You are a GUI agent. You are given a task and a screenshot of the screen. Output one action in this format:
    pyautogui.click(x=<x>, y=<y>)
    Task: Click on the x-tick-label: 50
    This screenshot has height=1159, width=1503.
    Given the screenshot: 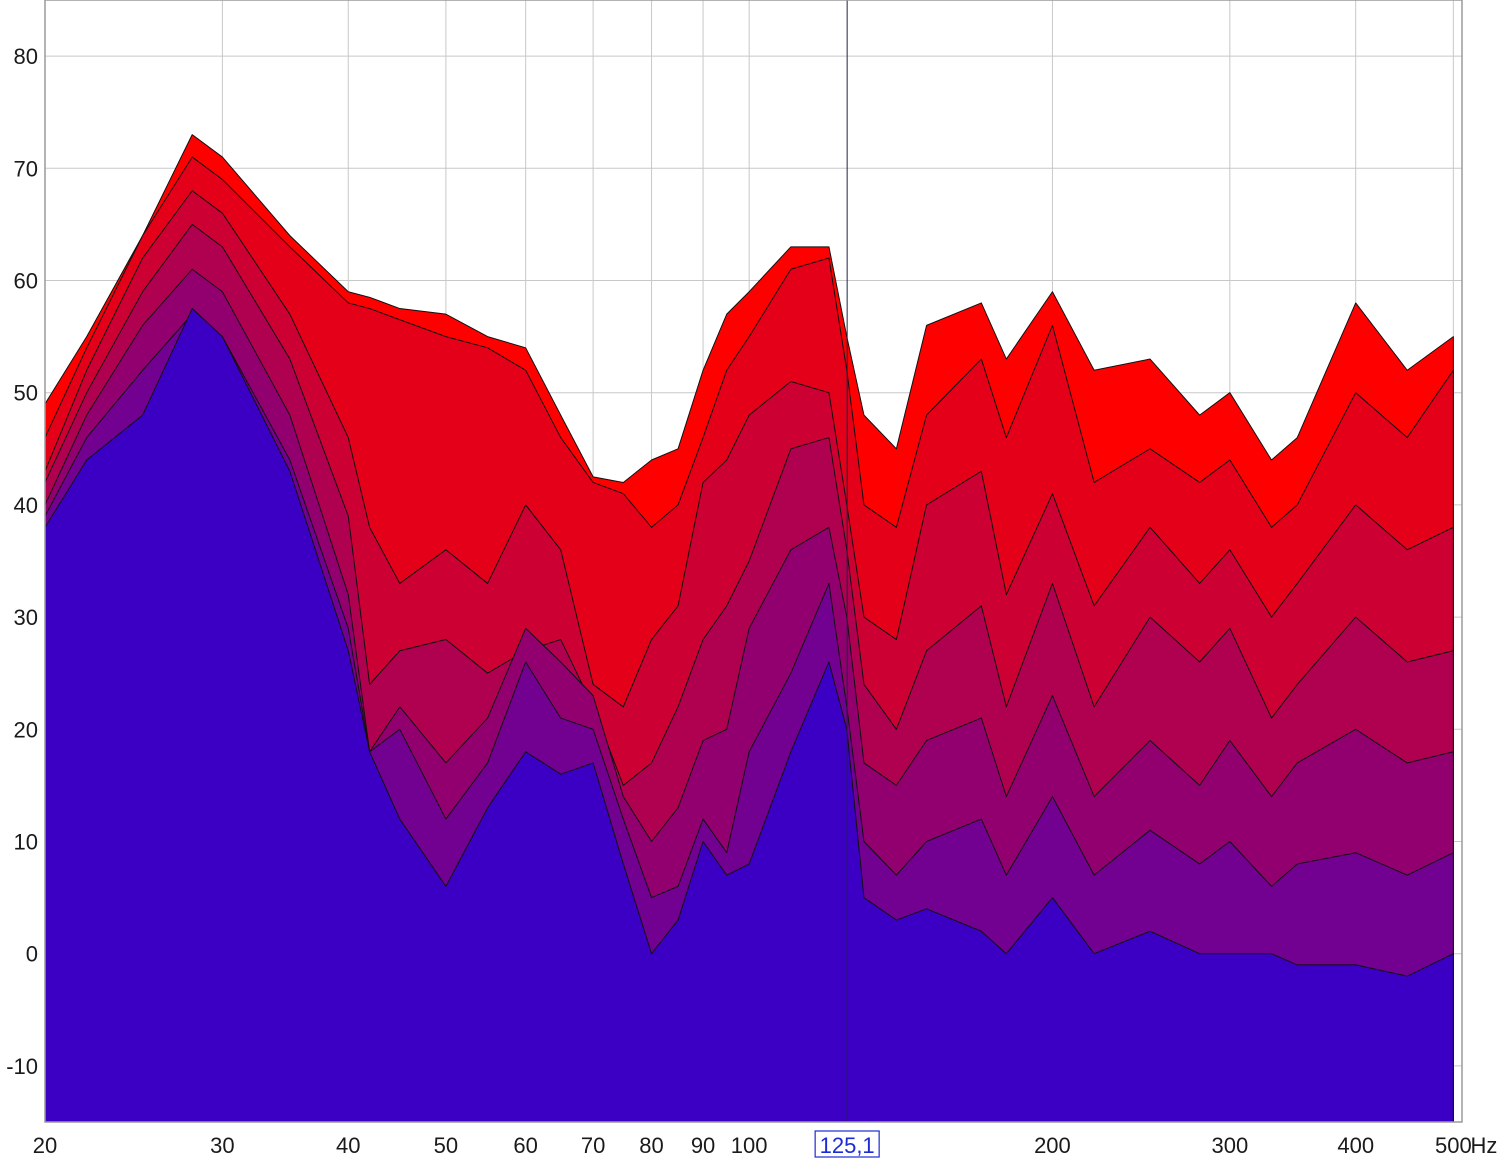 What is the action you would take?
    pyautogui.click(x=446, y=1145)
    